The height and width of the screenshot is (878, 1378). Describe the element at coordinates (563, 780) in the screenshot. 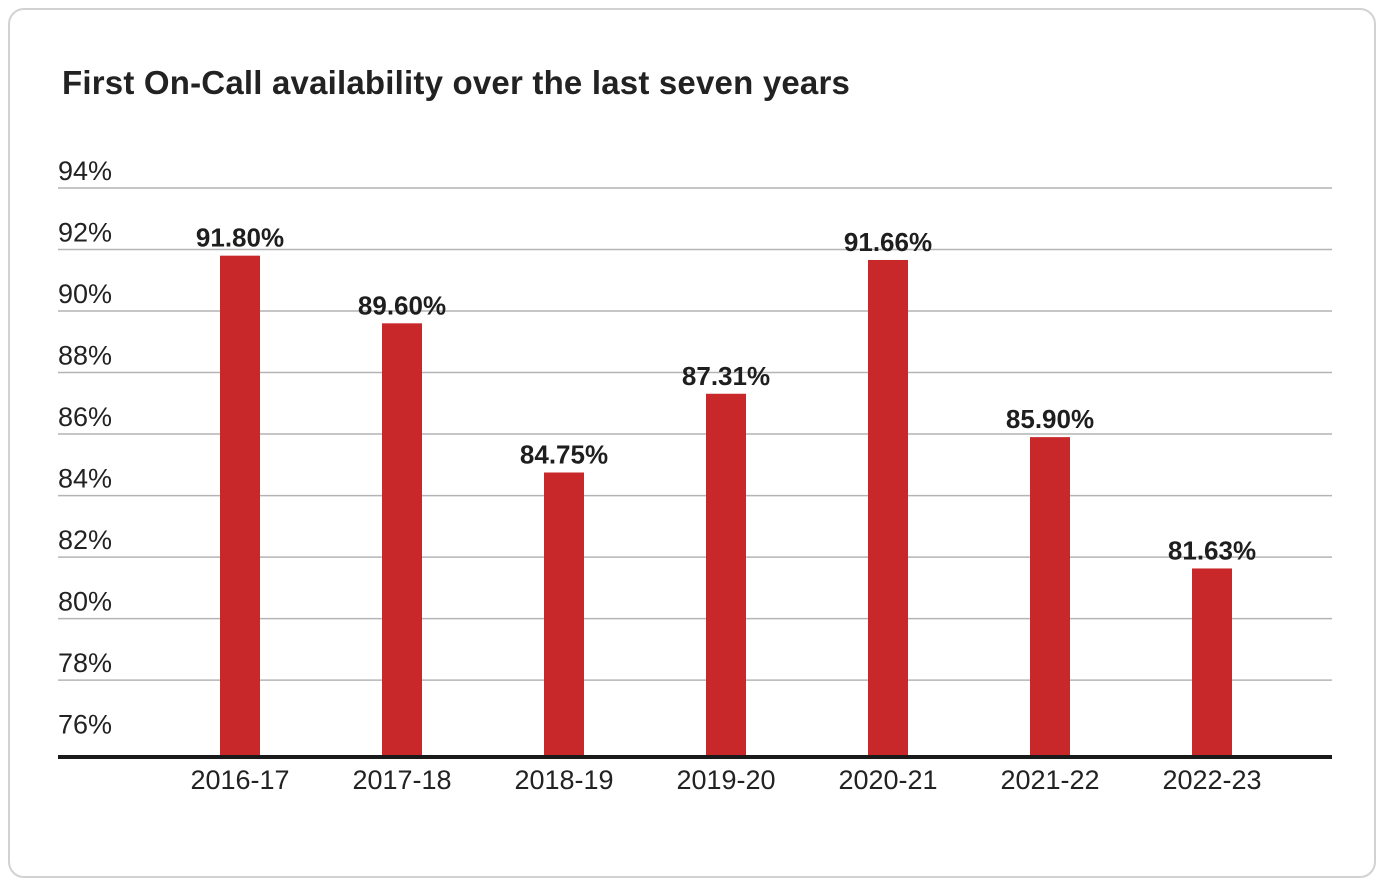

I see `x-tick-label-2018-19: 2018-19` at that location.